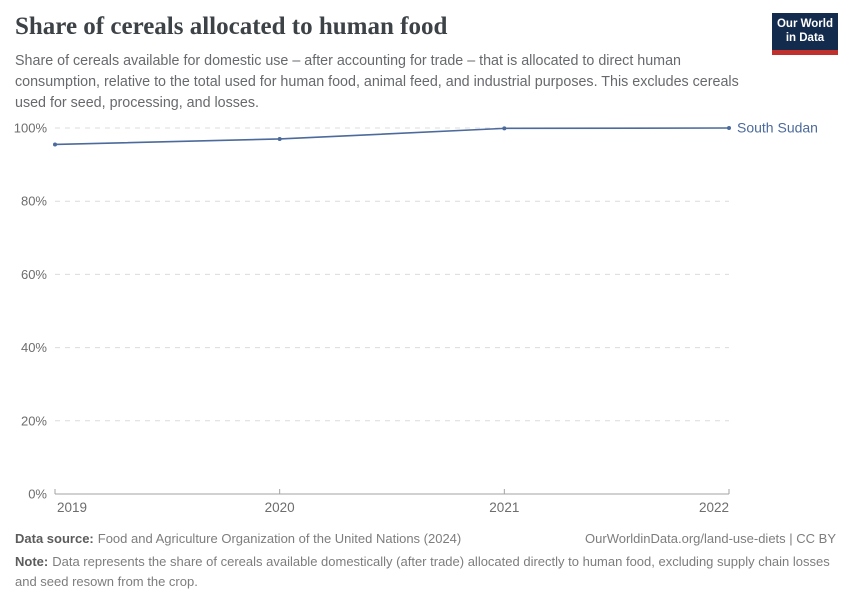  Describe the element at coordinates (54, 538) in the screenshot. I see `data-source-label: Data source:` at that location.